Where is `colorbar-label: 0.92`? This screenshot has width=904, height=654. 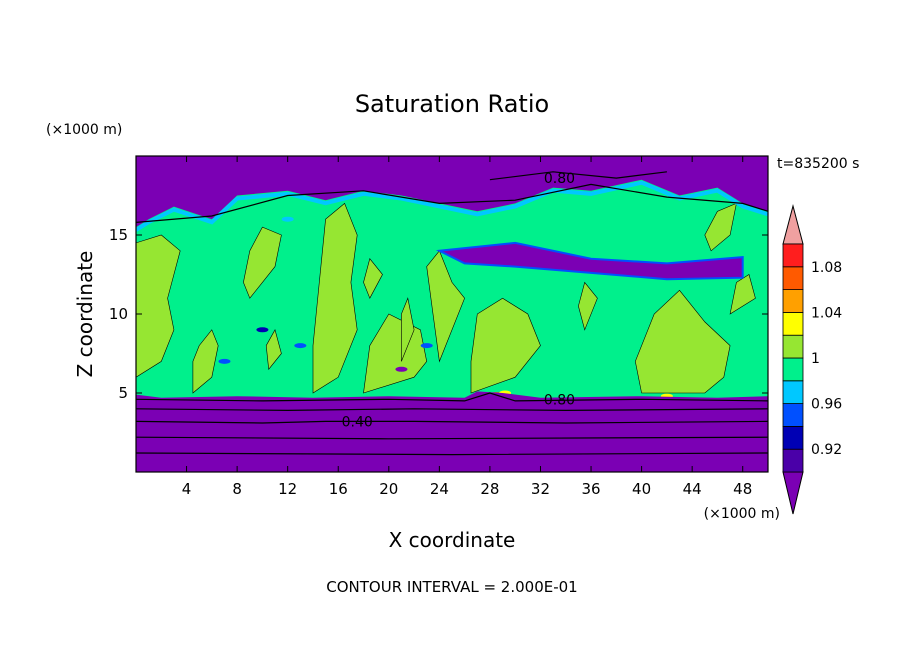
colorbar-label: 0.92 is located at coordinates (826, 450).